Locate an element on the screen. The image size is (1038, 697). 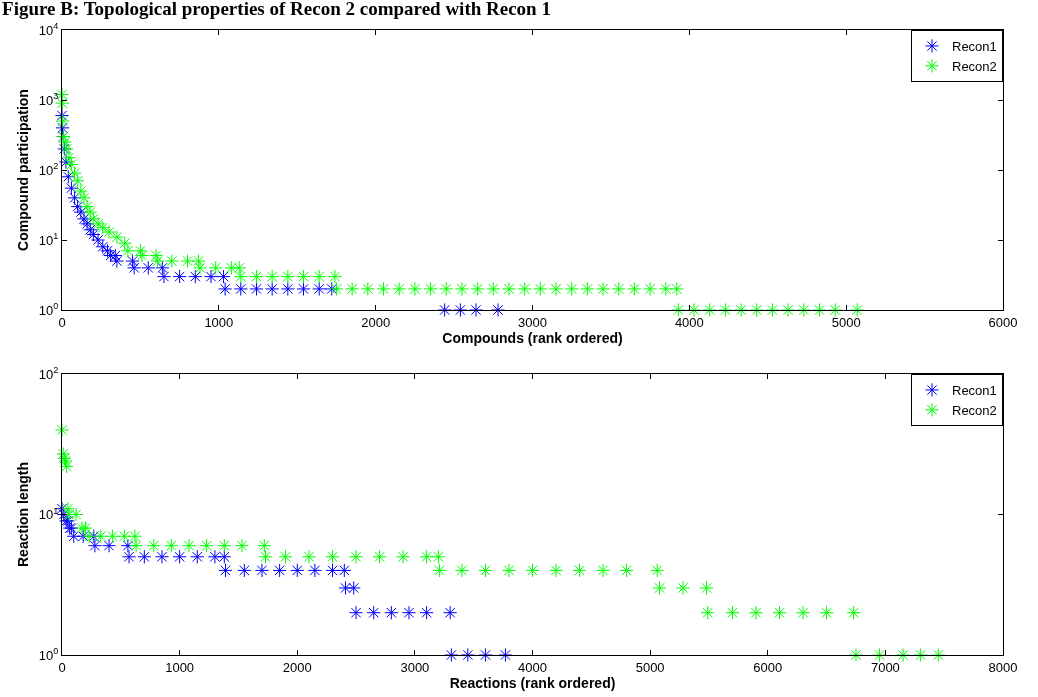
y-tick-label: 10$^{3}$ is located at coordinates (48, 99).